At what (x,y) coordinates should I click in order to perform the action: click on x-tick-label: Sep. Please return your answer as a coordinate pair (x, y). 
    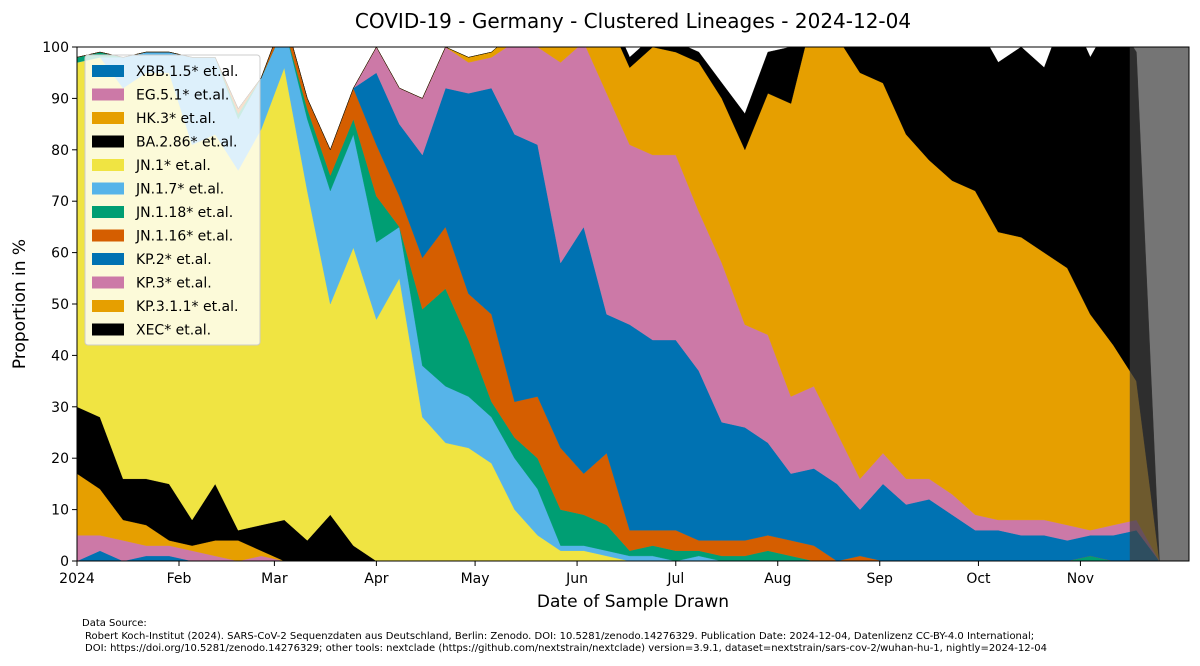
    Looking at the image, I should click on (880, 579).